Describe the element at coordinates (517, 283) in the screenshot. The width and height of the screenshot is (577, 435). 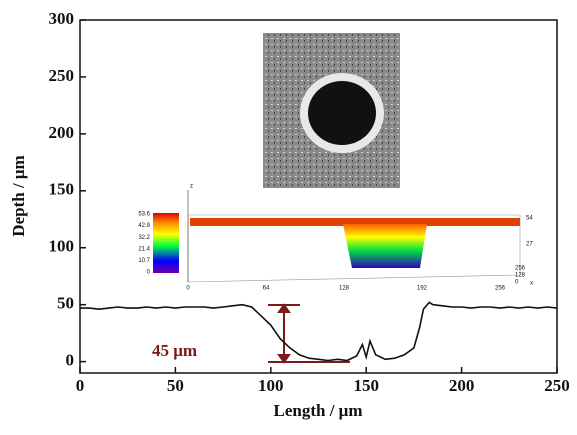
I see `inset-y-tick: 0` at that location.